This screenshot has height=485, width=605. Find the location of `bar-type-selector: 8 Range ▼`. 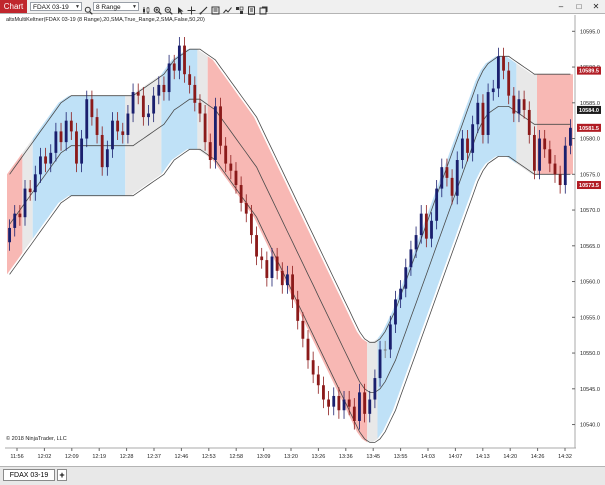

bar-type-selector: 8 Range ▼ is located at coordinates (116, 6).